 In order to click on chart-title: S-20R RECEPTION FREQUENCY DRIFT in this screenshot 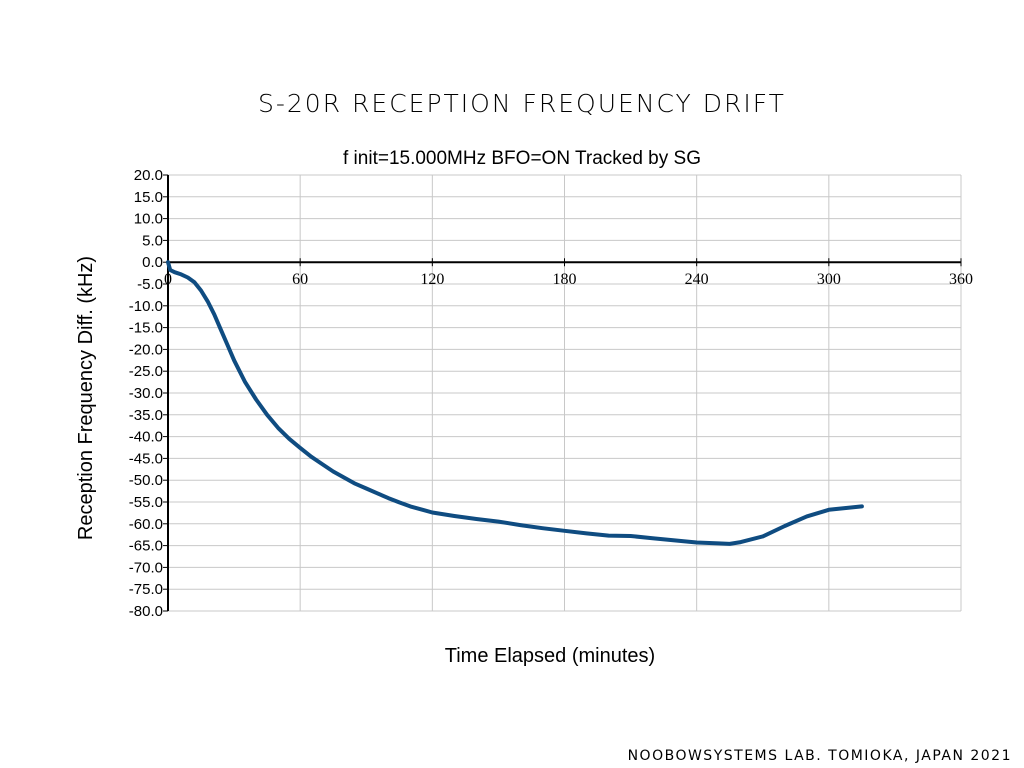, I will do `click(522, 103)`.